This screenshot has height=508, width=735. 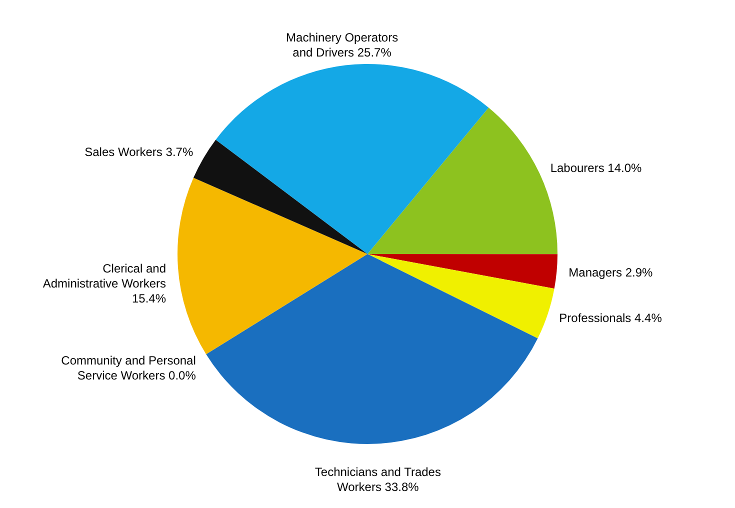 I want to click on category-label: Community and Personal Service Workers 0.0%, so click(x=128, y=368).